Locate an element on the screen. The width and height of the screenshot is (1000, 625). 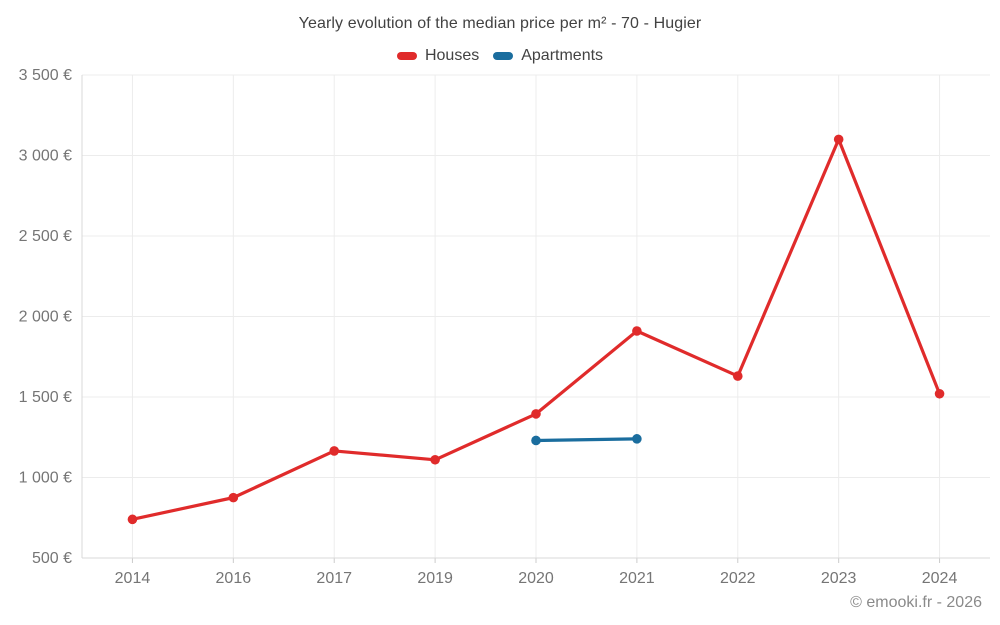
legend-item-apartments: Apartments is located at coordinates (548, 56).